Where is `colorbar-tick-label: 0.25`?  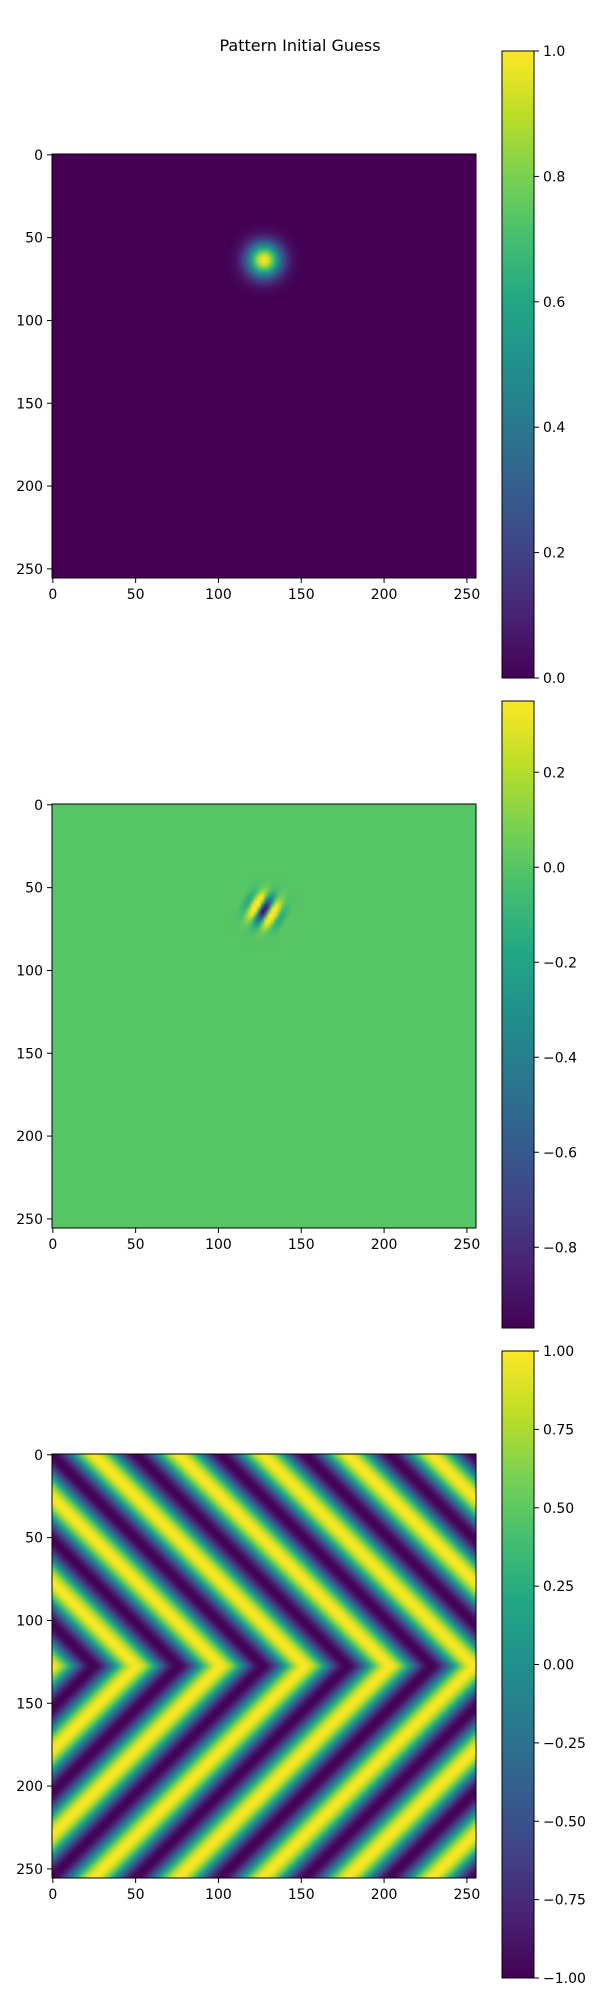
colorbar-tick-label: 0.25 is located at coordinates (558, 1587).